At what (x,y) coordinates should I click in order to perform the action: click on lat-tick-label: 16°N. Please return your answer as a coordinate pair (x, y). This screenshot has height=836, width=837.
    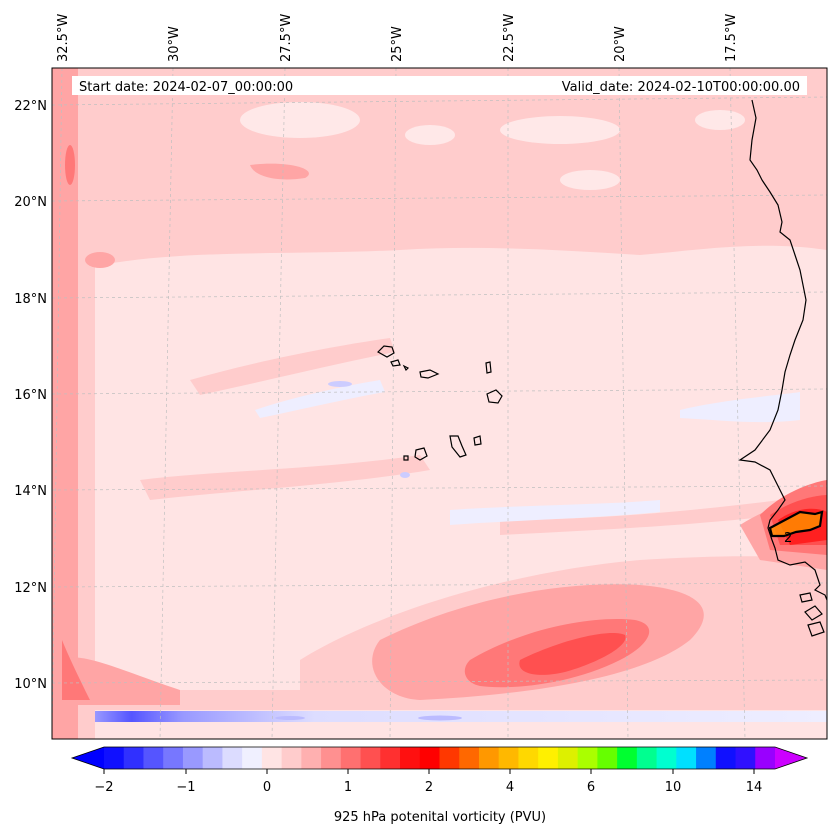
    Looking at the image, I should click on (30, 395).